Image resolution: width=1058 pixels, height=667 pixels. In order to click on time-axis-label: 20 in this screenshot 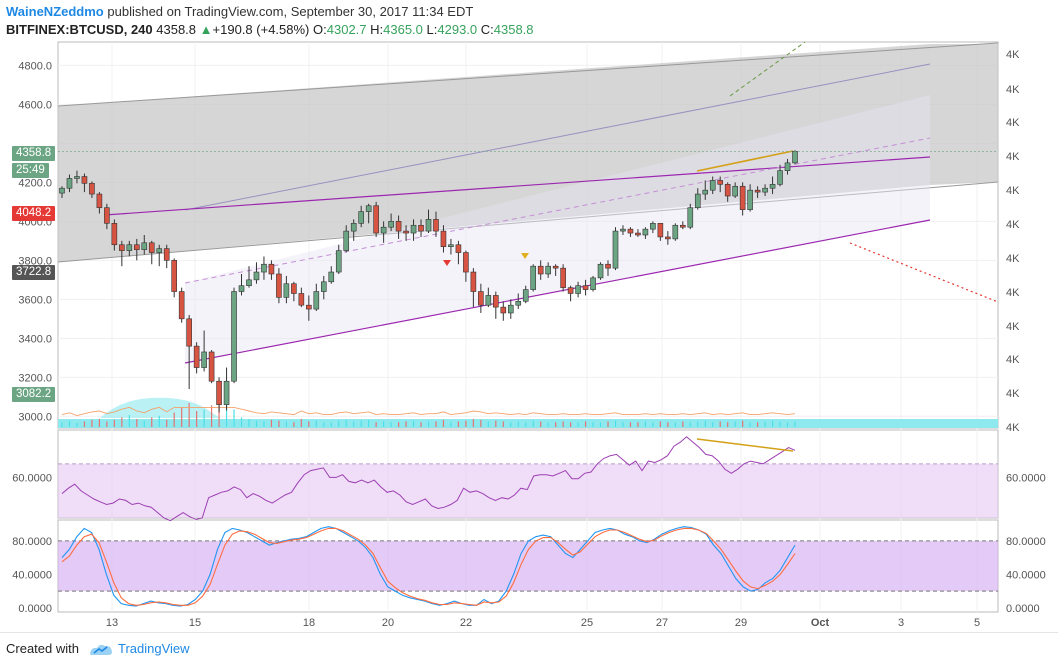, I will do `click(388, 623)`.